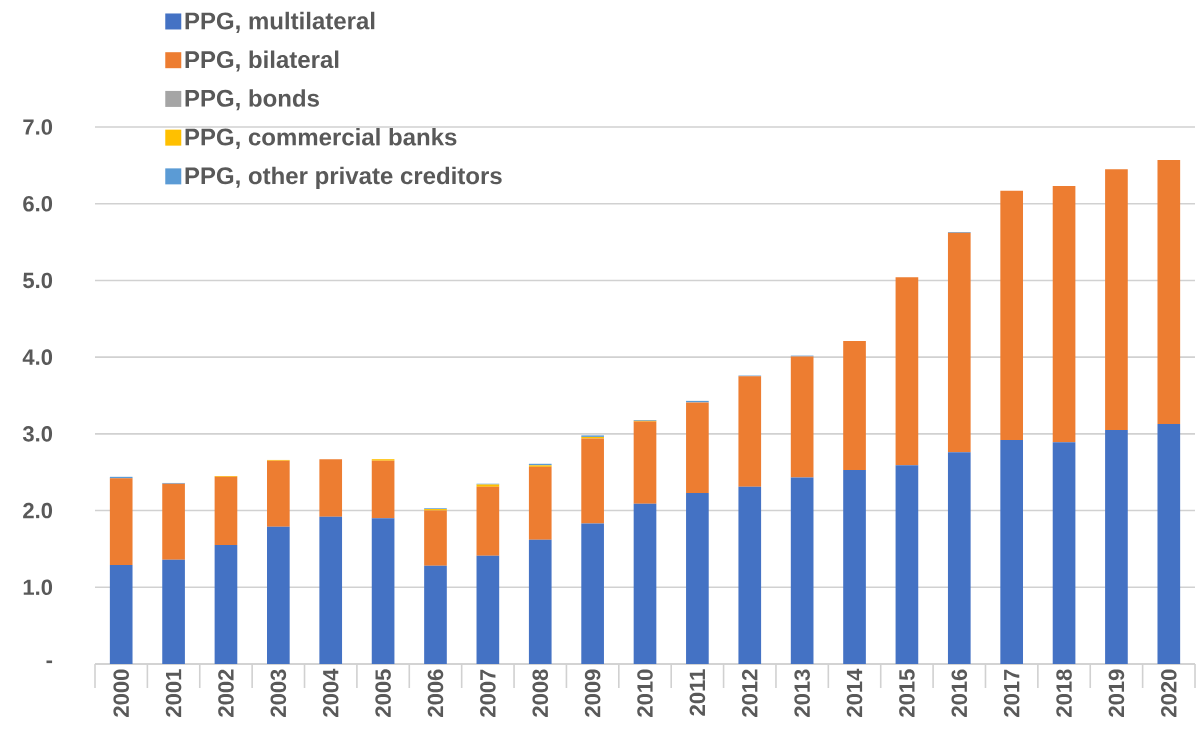 The height and width of the screenshot is (747, 1199). What do you see at coordinates (592, 693) in the screenshot?
I see `x-tick-label: 2009` at bounding box center [592, 693].